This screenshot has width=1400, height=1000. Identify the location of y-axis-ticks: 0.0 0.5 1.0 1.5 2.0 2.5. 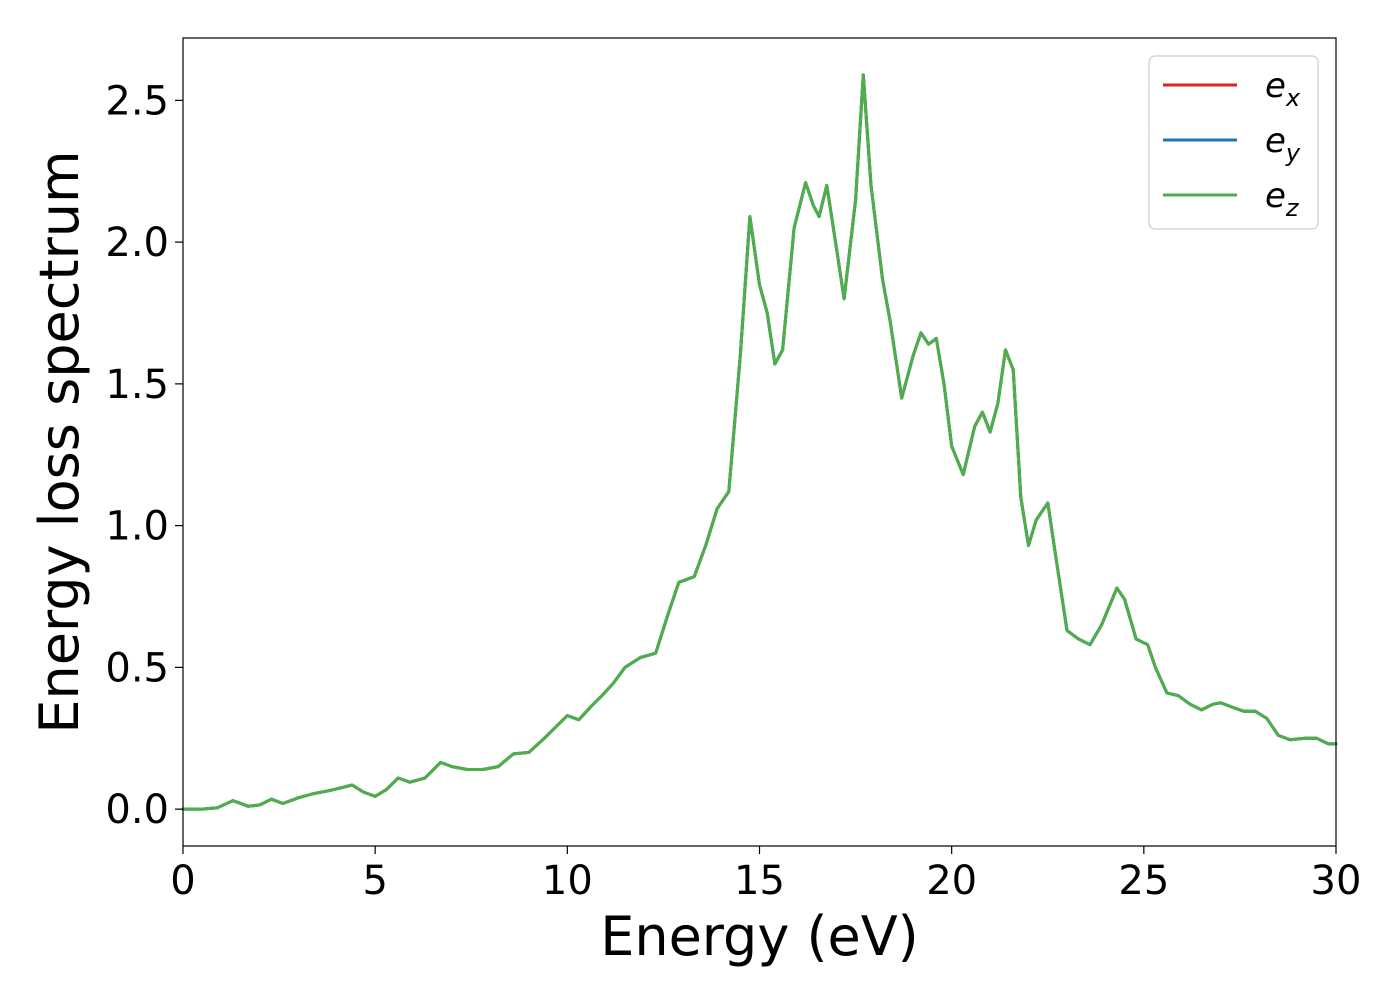
(144, 455).